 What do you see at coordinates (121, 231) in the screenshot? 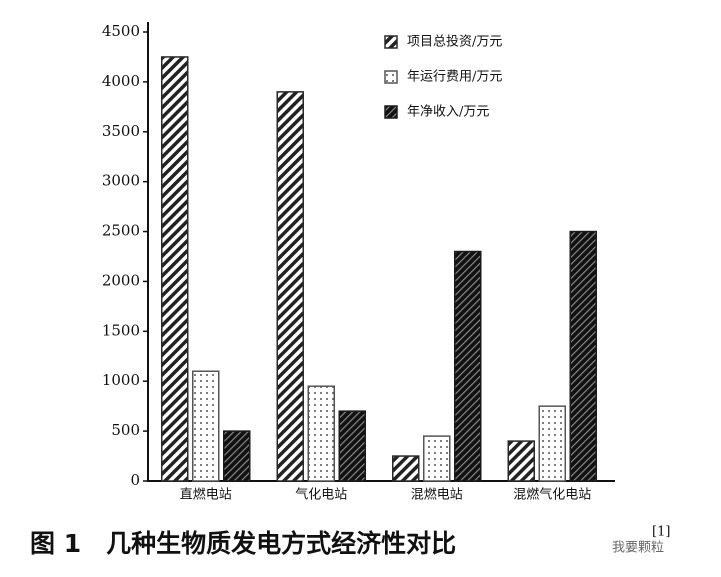
I see `y-tick-label: 2500` at bounding box center [121, 231].